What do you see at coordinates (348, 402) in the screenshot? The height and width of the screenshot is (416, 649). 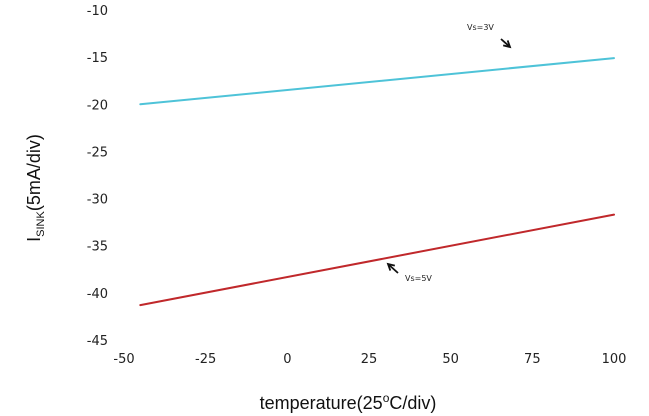 I see `x-axis-title: temperature(25oC/div)` at bounding box center [348, 402].